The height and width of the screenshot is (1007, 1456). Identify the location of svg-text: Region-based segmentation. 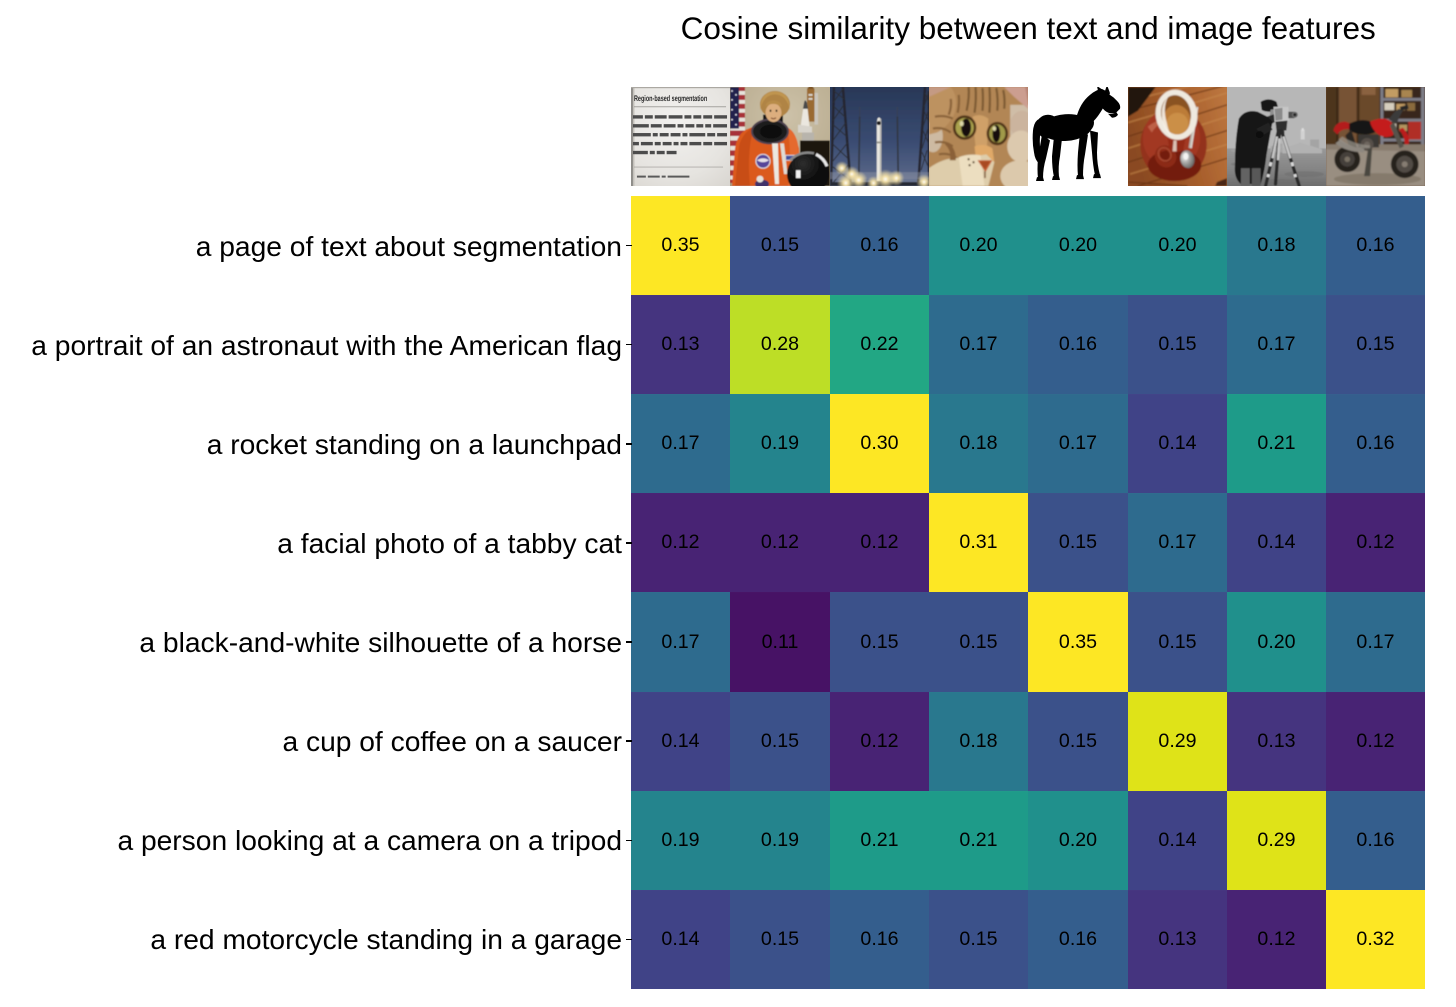
(670, 97).